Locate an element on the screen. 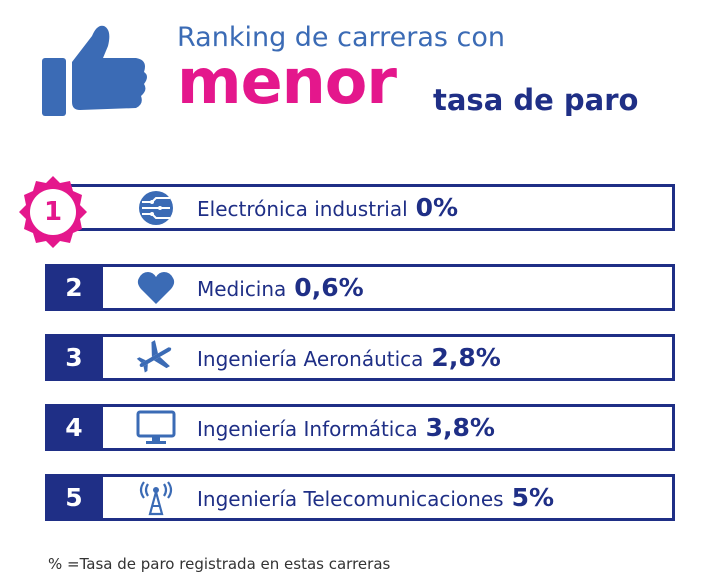  rosette-icon is located at coordinates (53, 212).